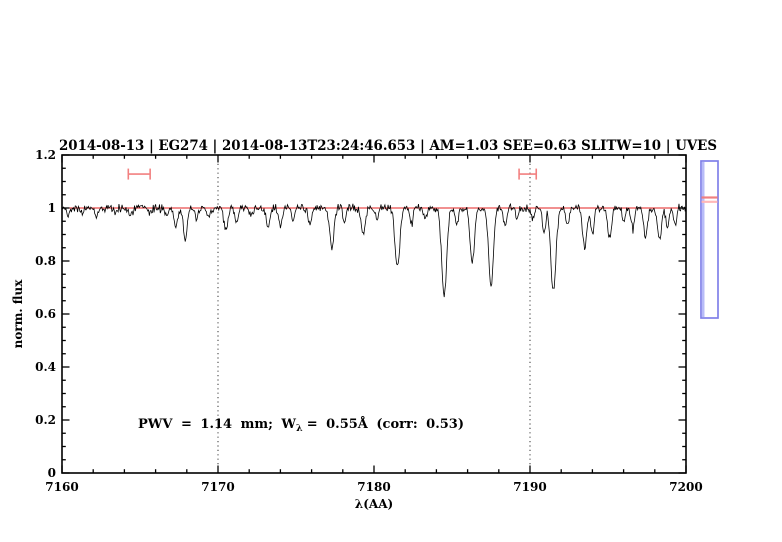  What do you see at coordinates (45, 261) in the screenshot?
I see `y-tick-label: 0.8` at bounding box center [45, 261].